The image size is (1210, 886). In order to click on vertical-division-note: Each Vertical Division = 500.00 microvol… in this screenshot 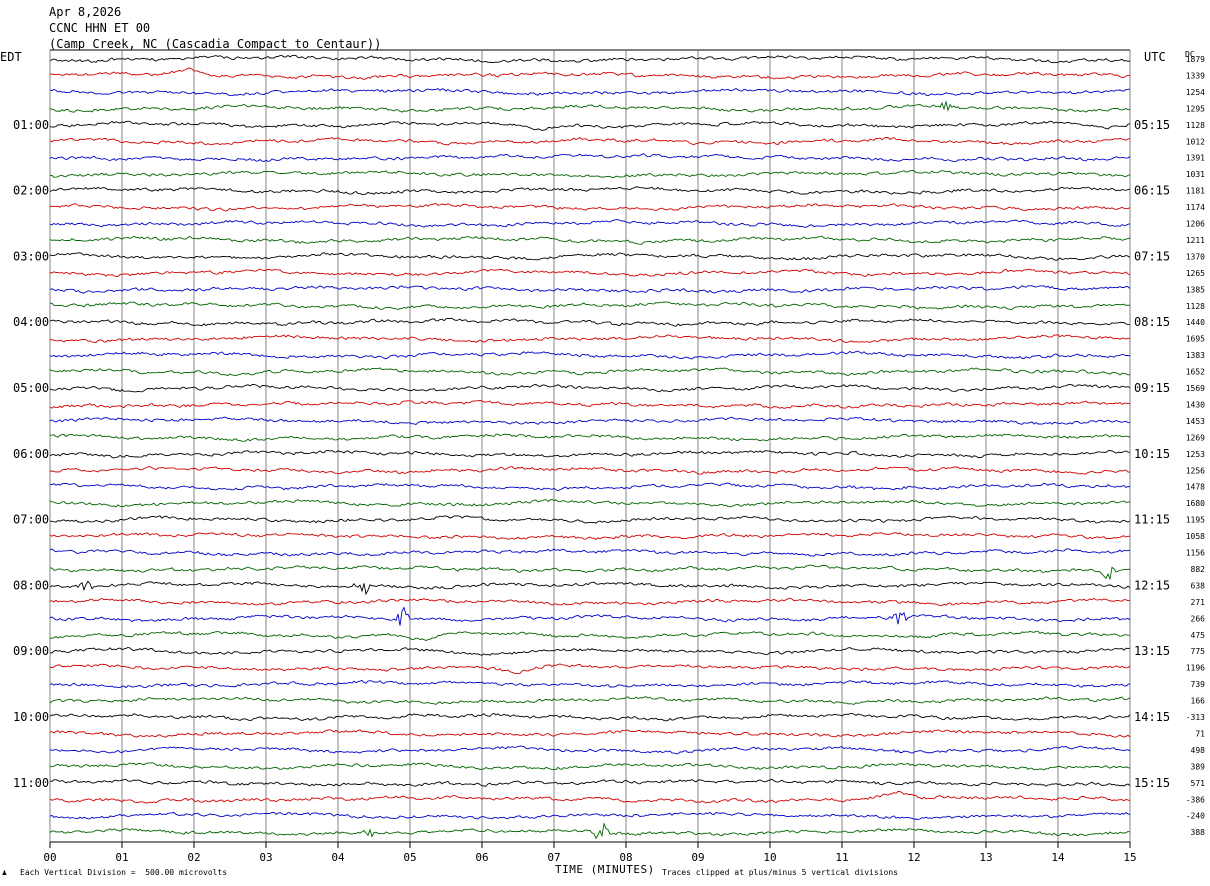, I will do `click(124, 872)`.